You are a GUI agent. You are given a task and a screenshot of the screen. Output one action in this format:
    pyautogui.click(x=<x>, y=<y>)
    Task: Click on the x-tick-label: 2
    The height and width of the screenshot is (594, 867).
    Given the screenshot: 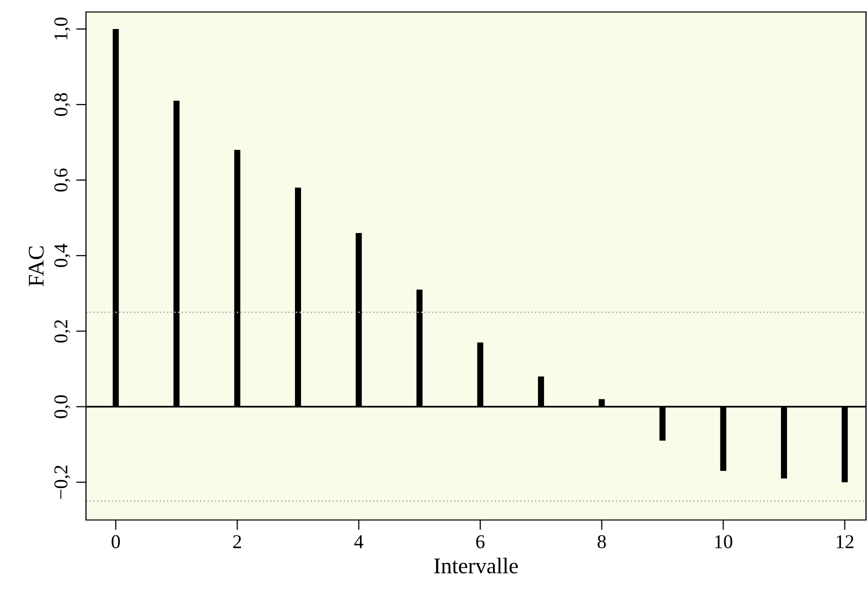 What is the action you would take?
    pyautogui.click(x=237, y=541)
    